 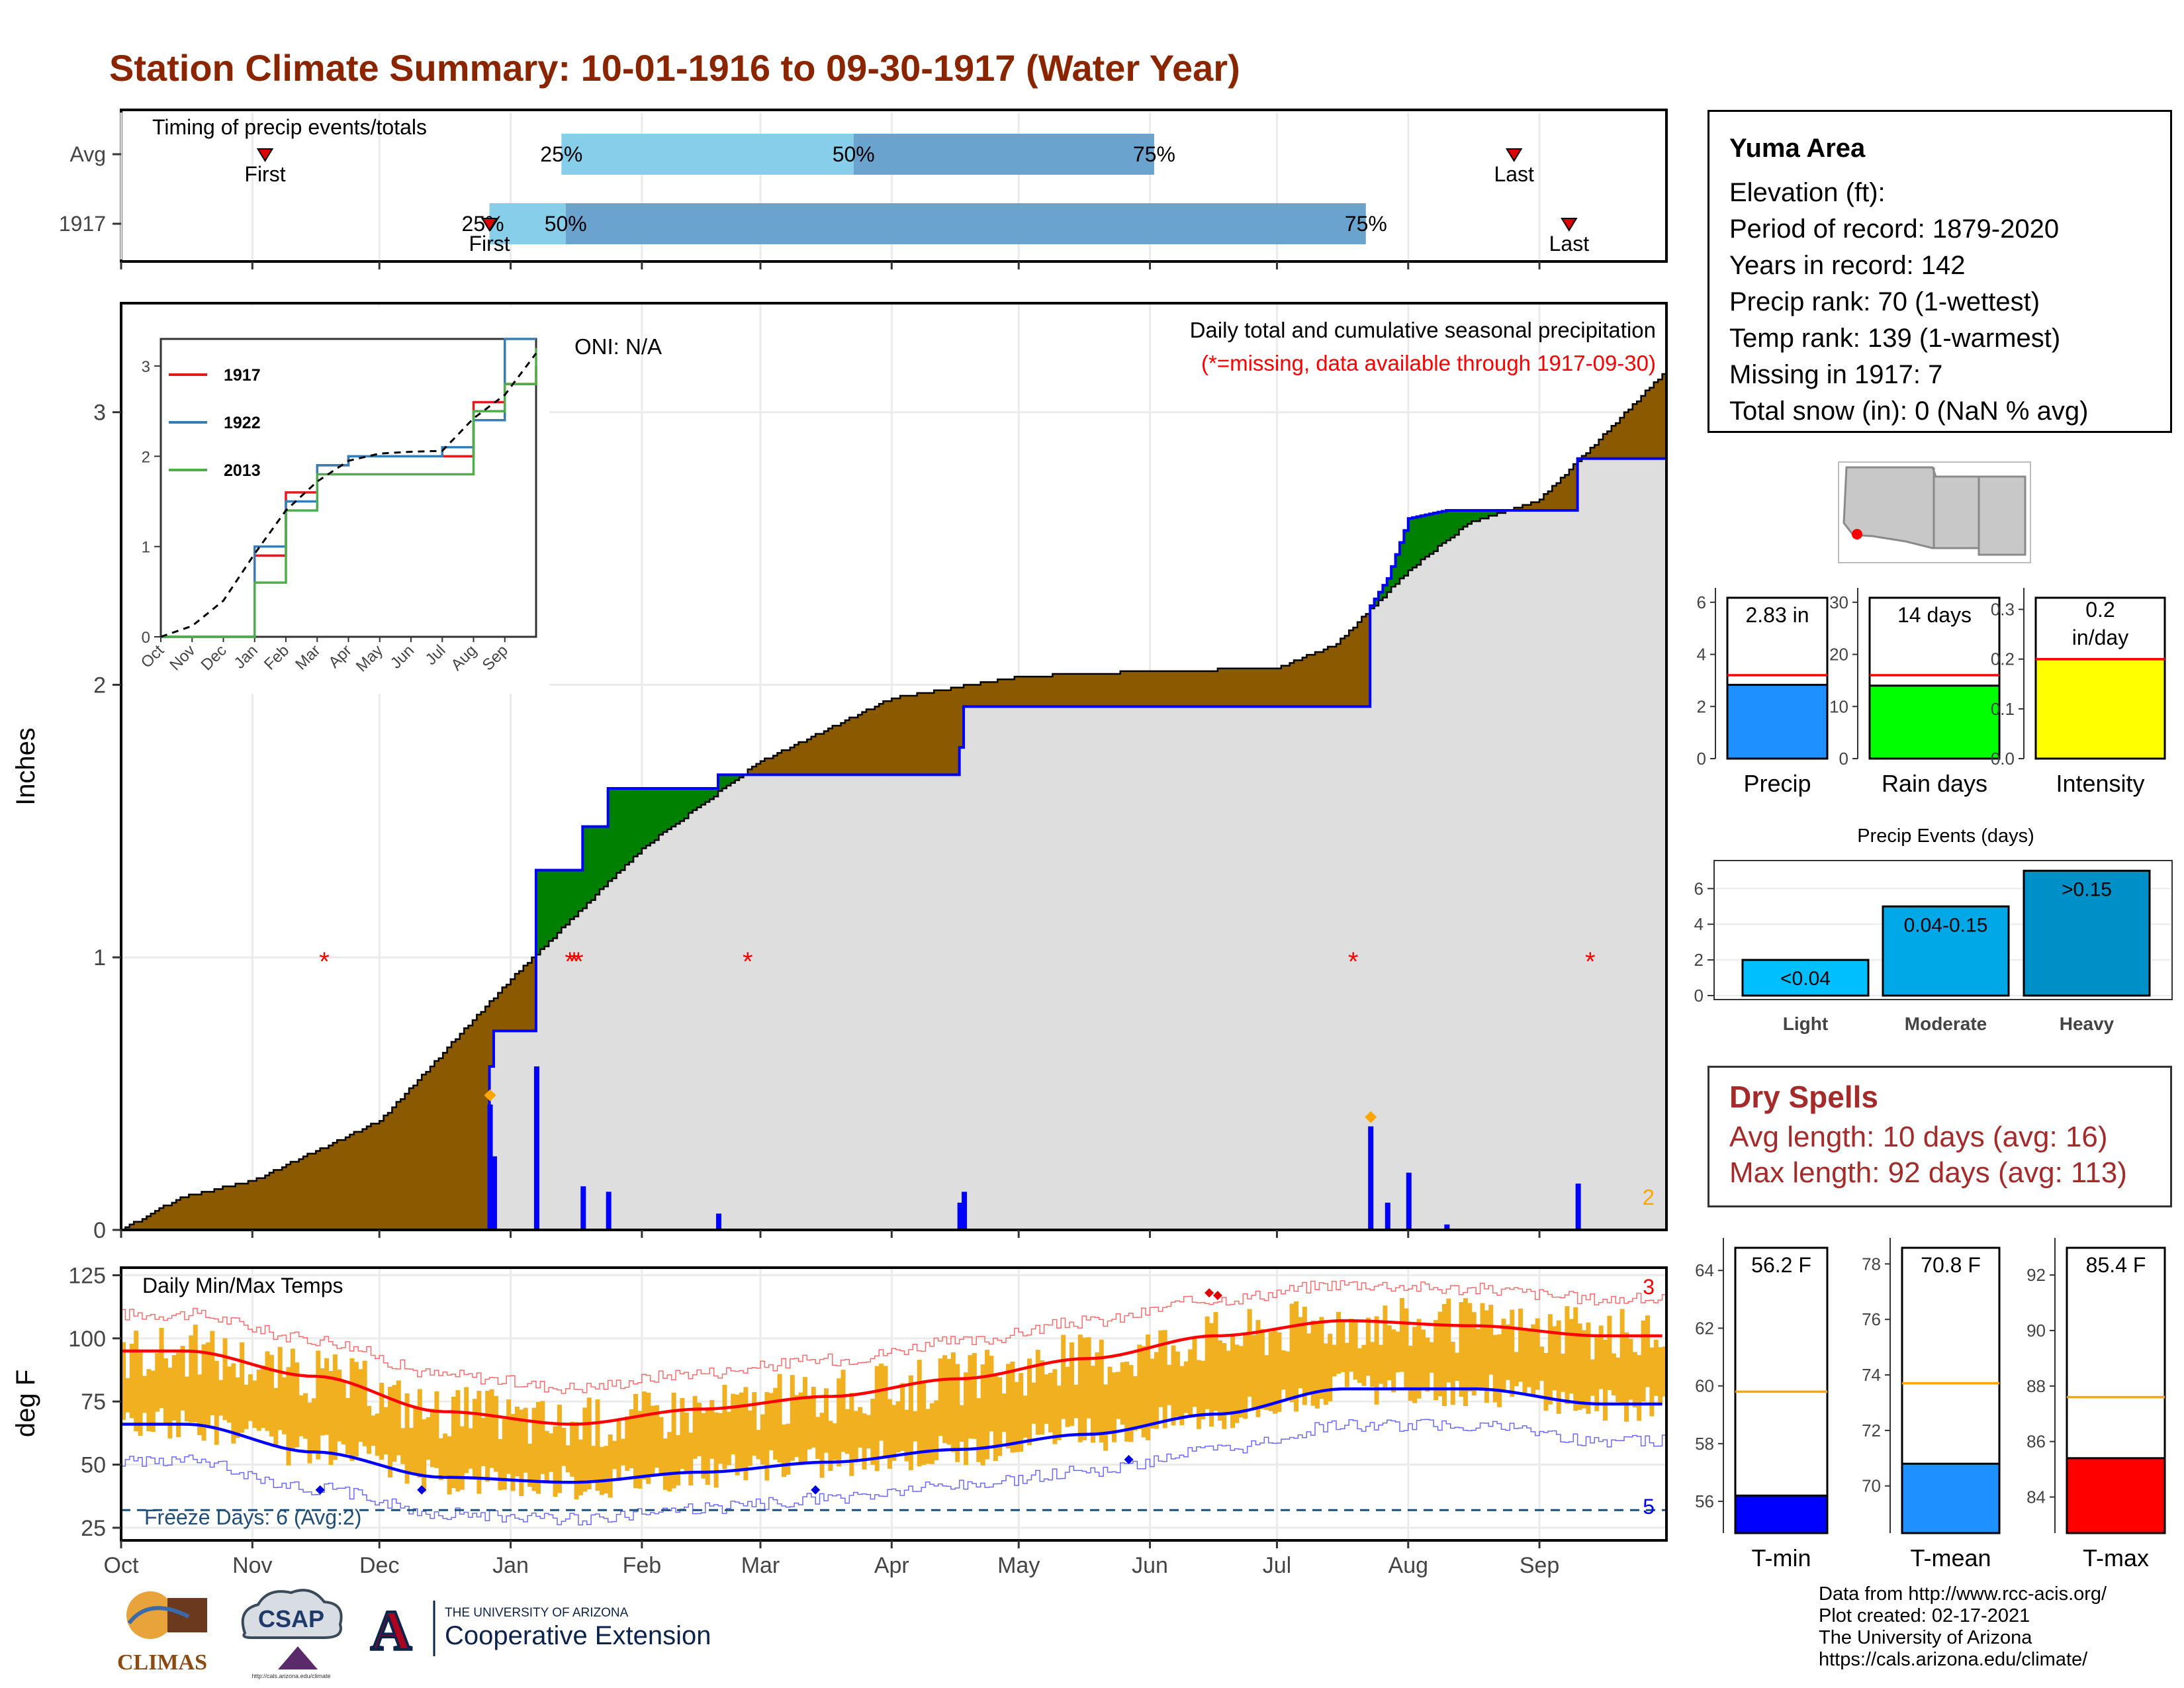 What do you see at coordinates (1649, 1287) in the screenshot?
I see `record-high-count: 3` at bounding box center [1649, 1287].